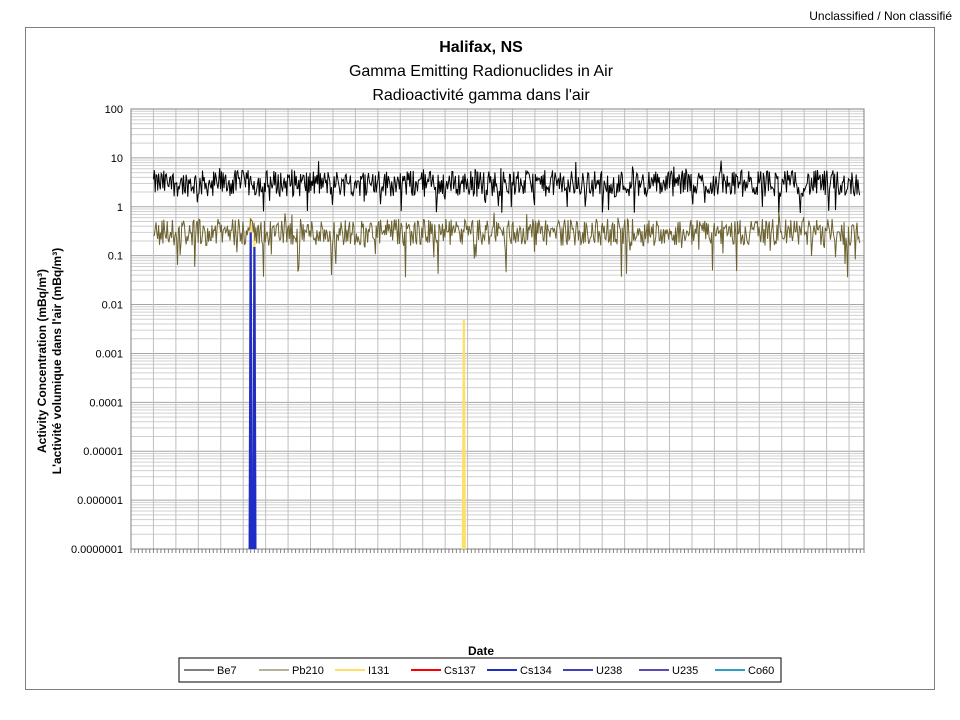 Image resolution: width=960 pixels, height=720 pixels. Describe the element at coordinates (112, 306) in the screenshot. I see `y-tick-label: 0.01` at that location.